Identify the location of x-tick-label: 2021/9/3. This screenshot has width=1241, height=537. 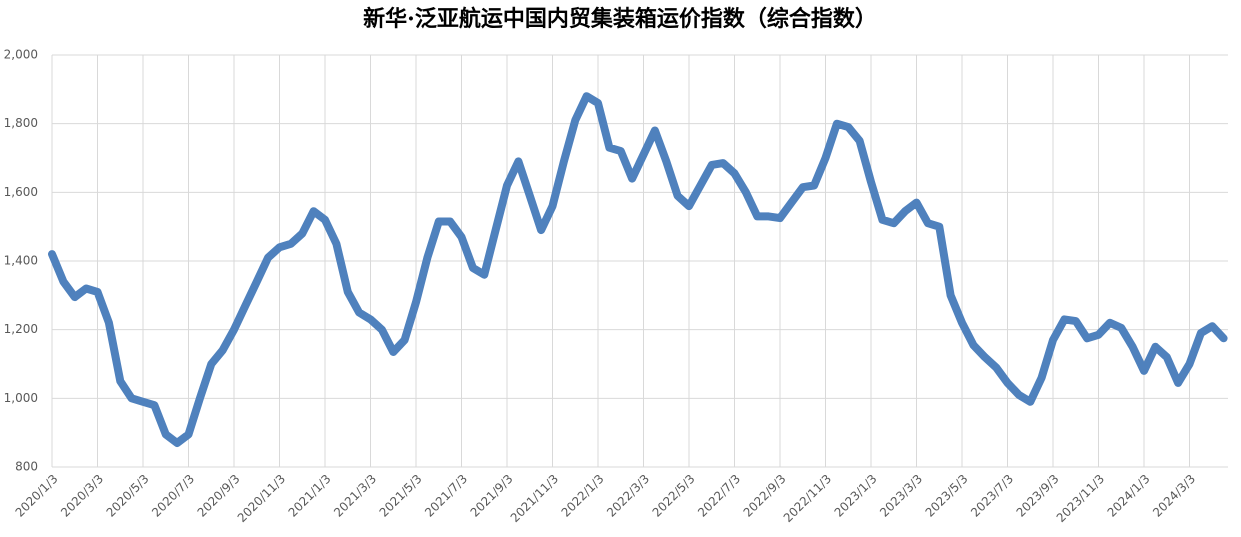
(492, 496).